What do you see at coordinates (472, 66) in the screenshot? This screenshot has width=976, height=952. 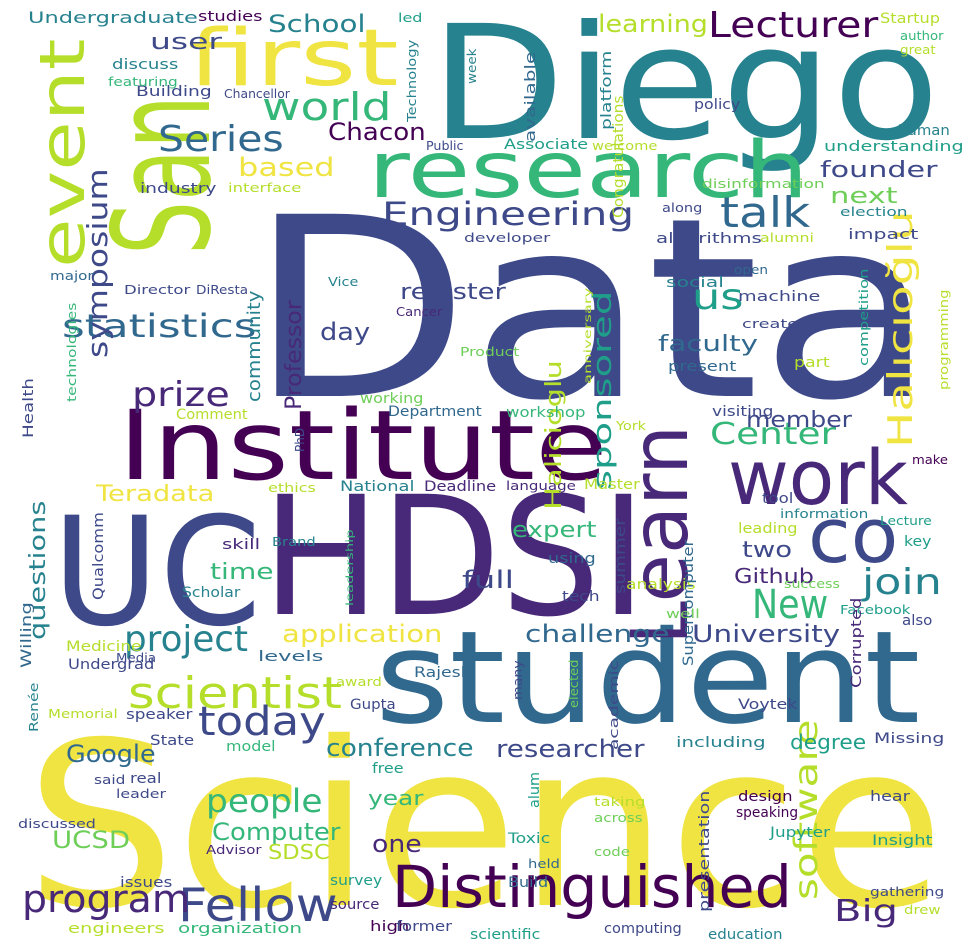 I see `word-week: week` at bounding box center [472, 66].